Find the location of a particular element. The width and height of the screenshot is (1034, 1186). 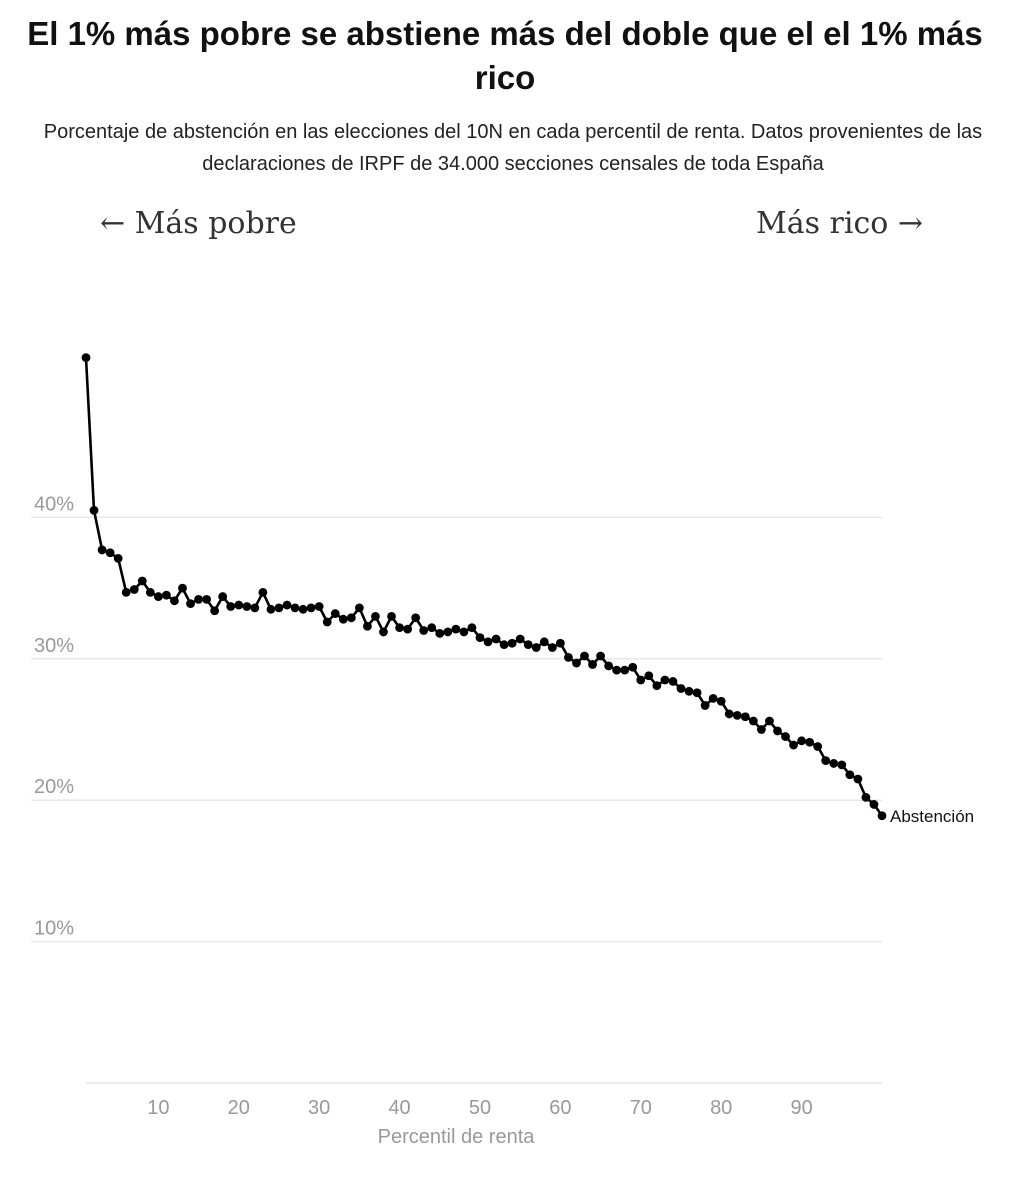

x-tick-label-30: 30 is located at coordinates (319, 1108).